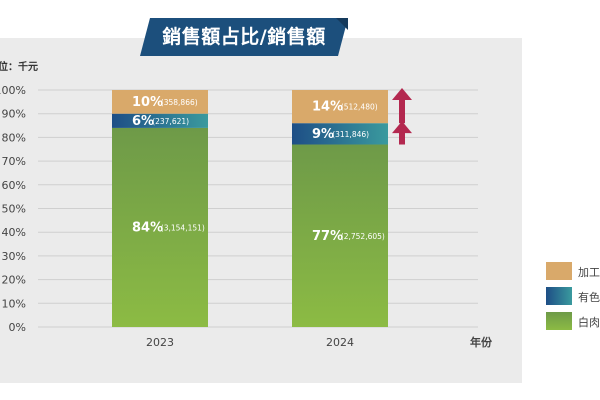  Describe the element at coordinates (14, 185) in the screenshot. I see `y-tick-label: 60%` at that location.